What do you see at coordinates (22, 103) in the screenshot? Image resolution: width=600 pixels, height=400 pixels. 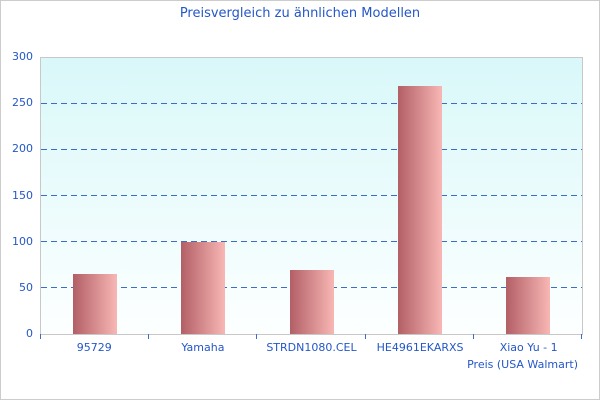 I see `y-tick-label-250: 250` at bounding box center [22, 103].